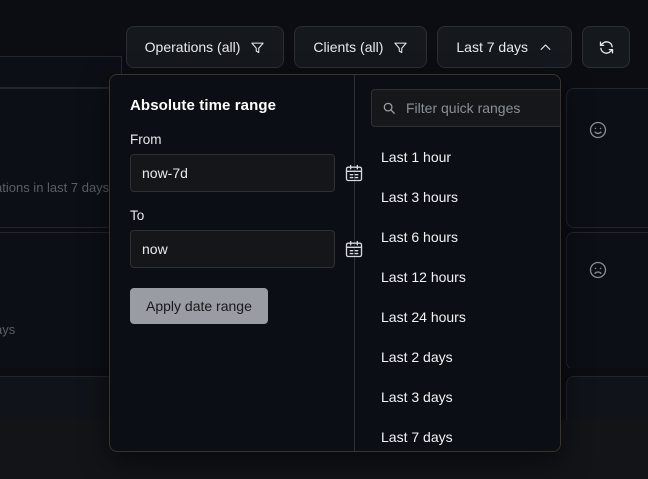 This screenshot has width=648, height=479. What do you see at coordinates (417, 397) in the screenshot?
I see `quick-range-item: Last 3 days` at bounding box center [417, 397].